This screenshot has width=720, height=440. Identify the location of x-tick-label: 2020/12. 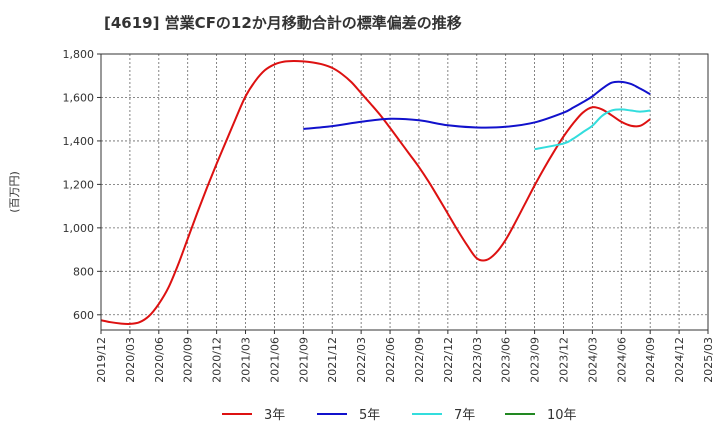
(217, 360).